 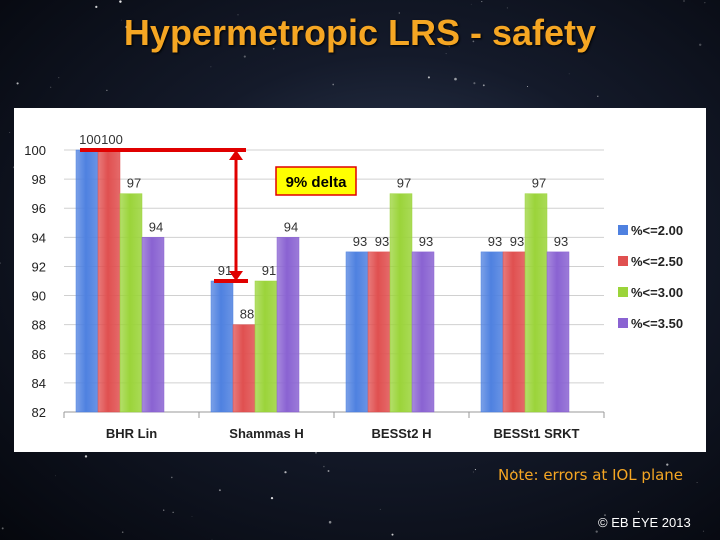 I want to click on y-tick-label: 96, so click(x=39, y=208).